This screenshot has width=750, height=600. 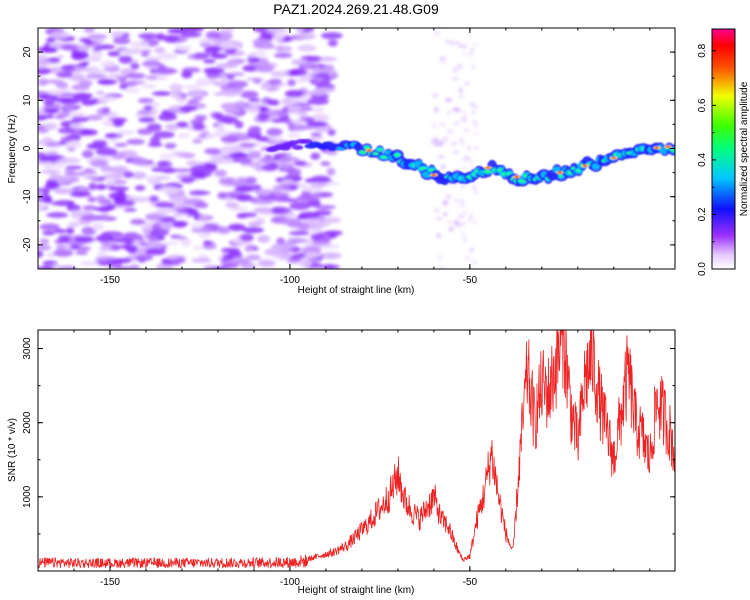 What do you see at coordinates (578, 170) in the screenshot?
I see `spectrogram-track-blob` at bounding box center [578, 170].